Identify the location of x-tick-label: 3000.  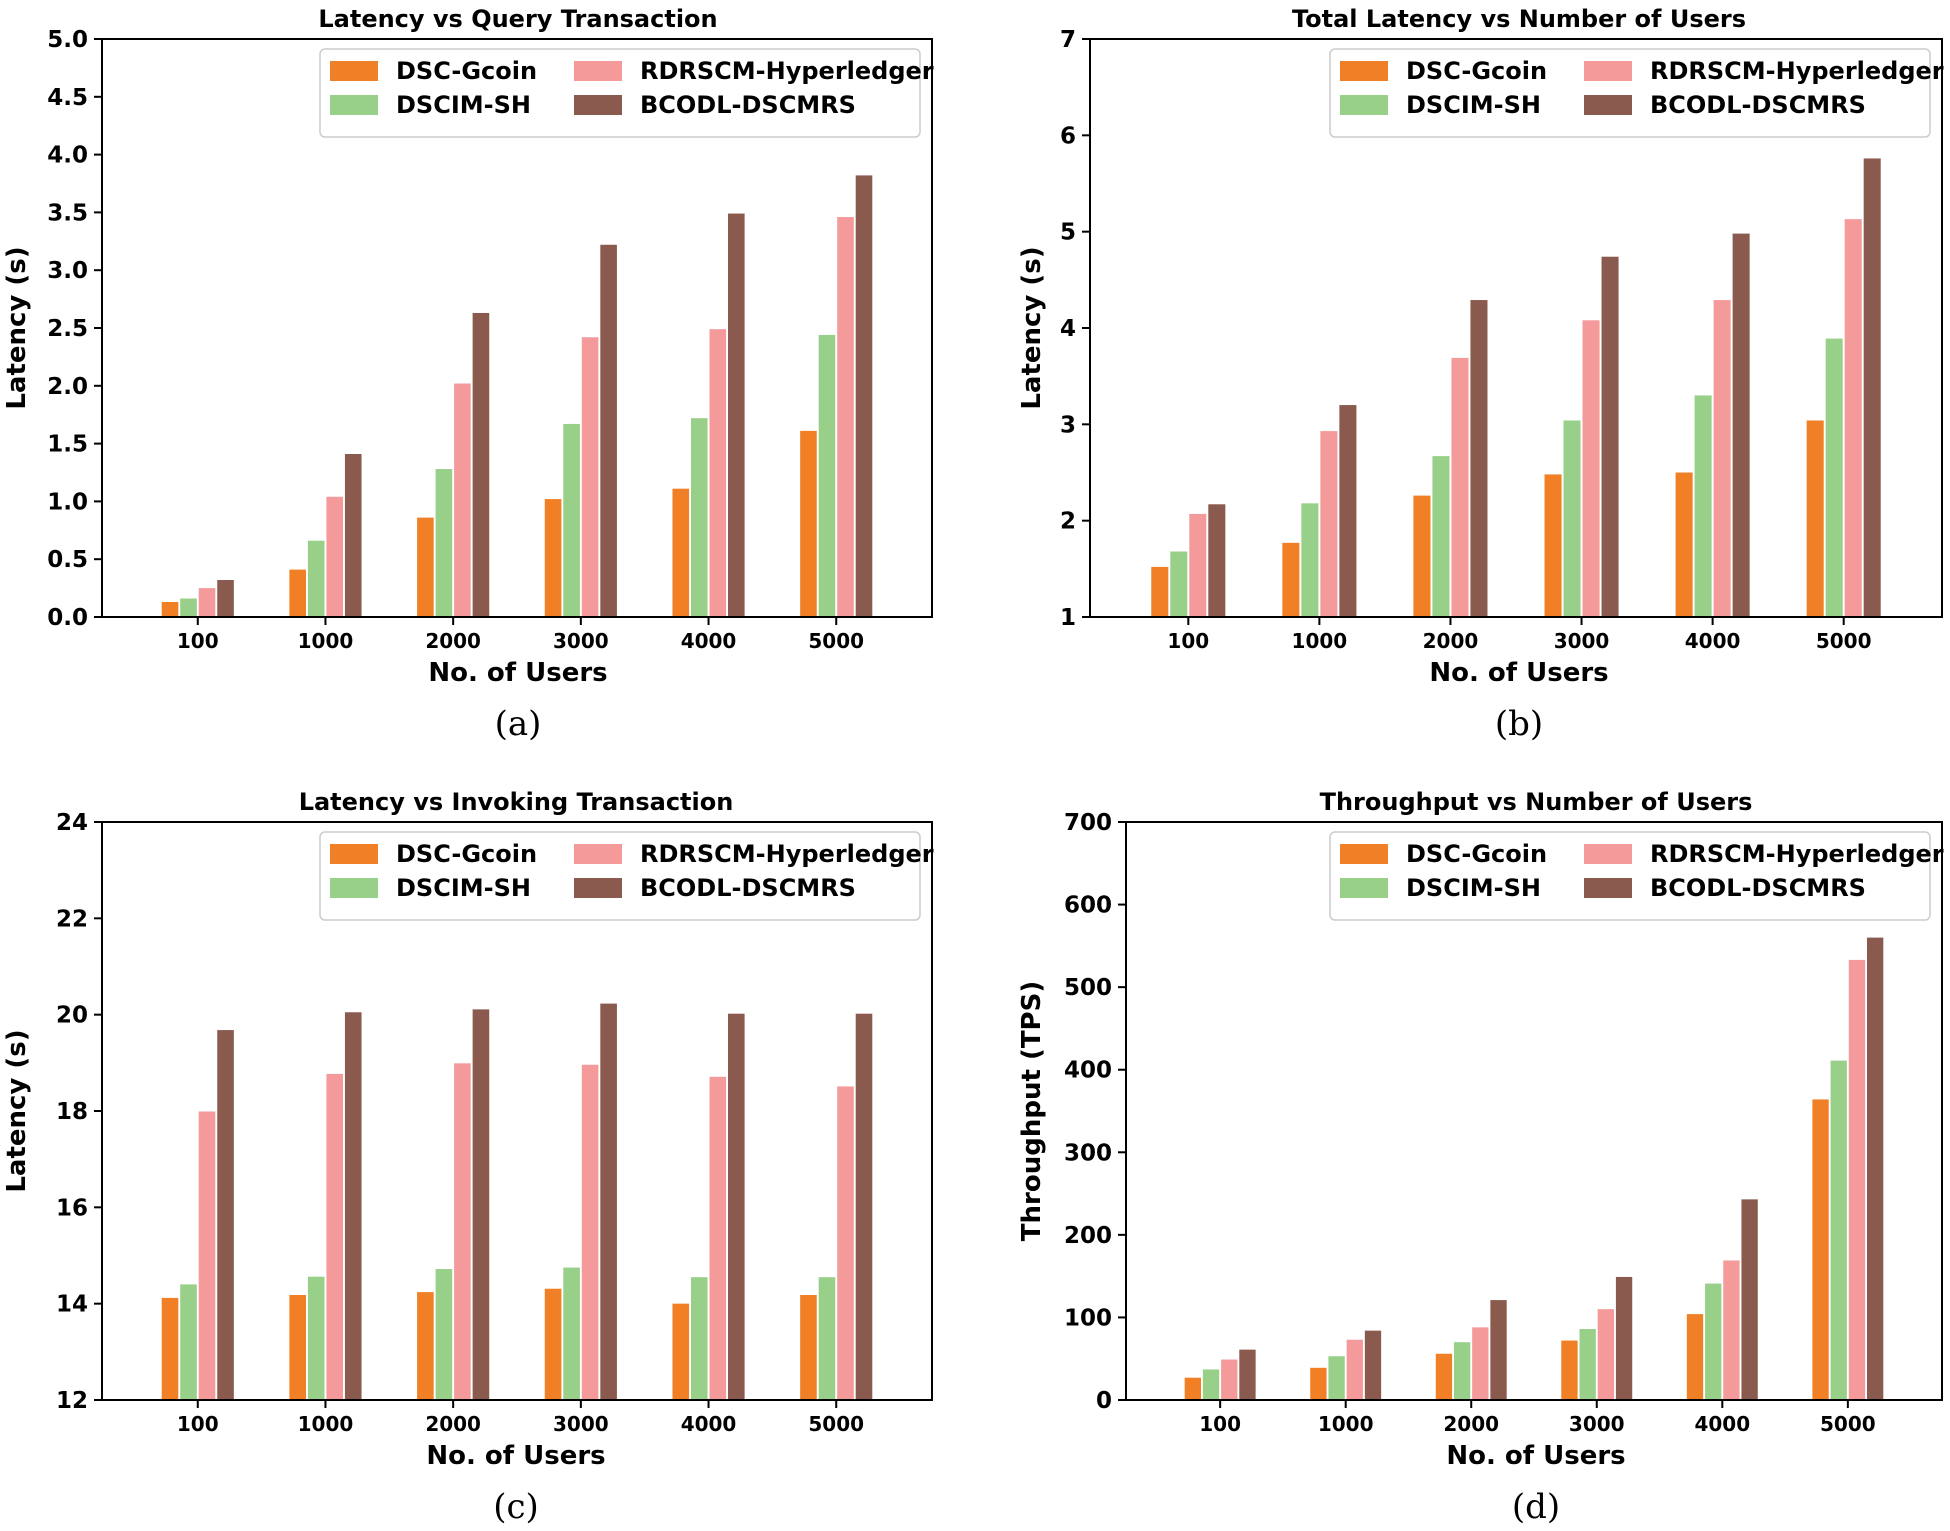
(1582, 641).